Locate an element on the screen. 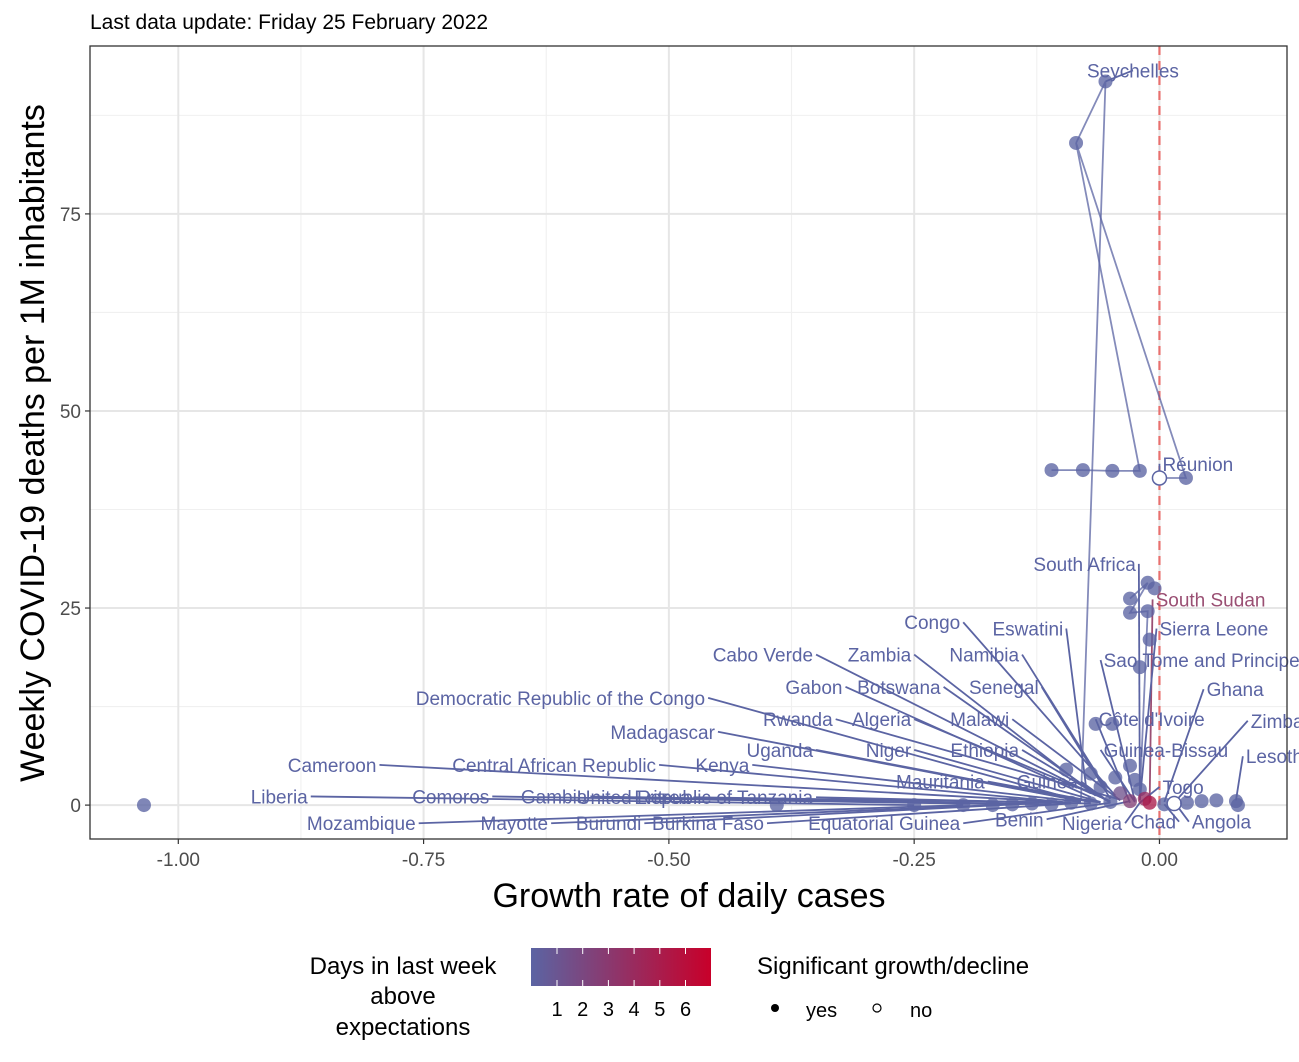  color-legend-tick-label: 2 is located at coordinates (582, 1010).